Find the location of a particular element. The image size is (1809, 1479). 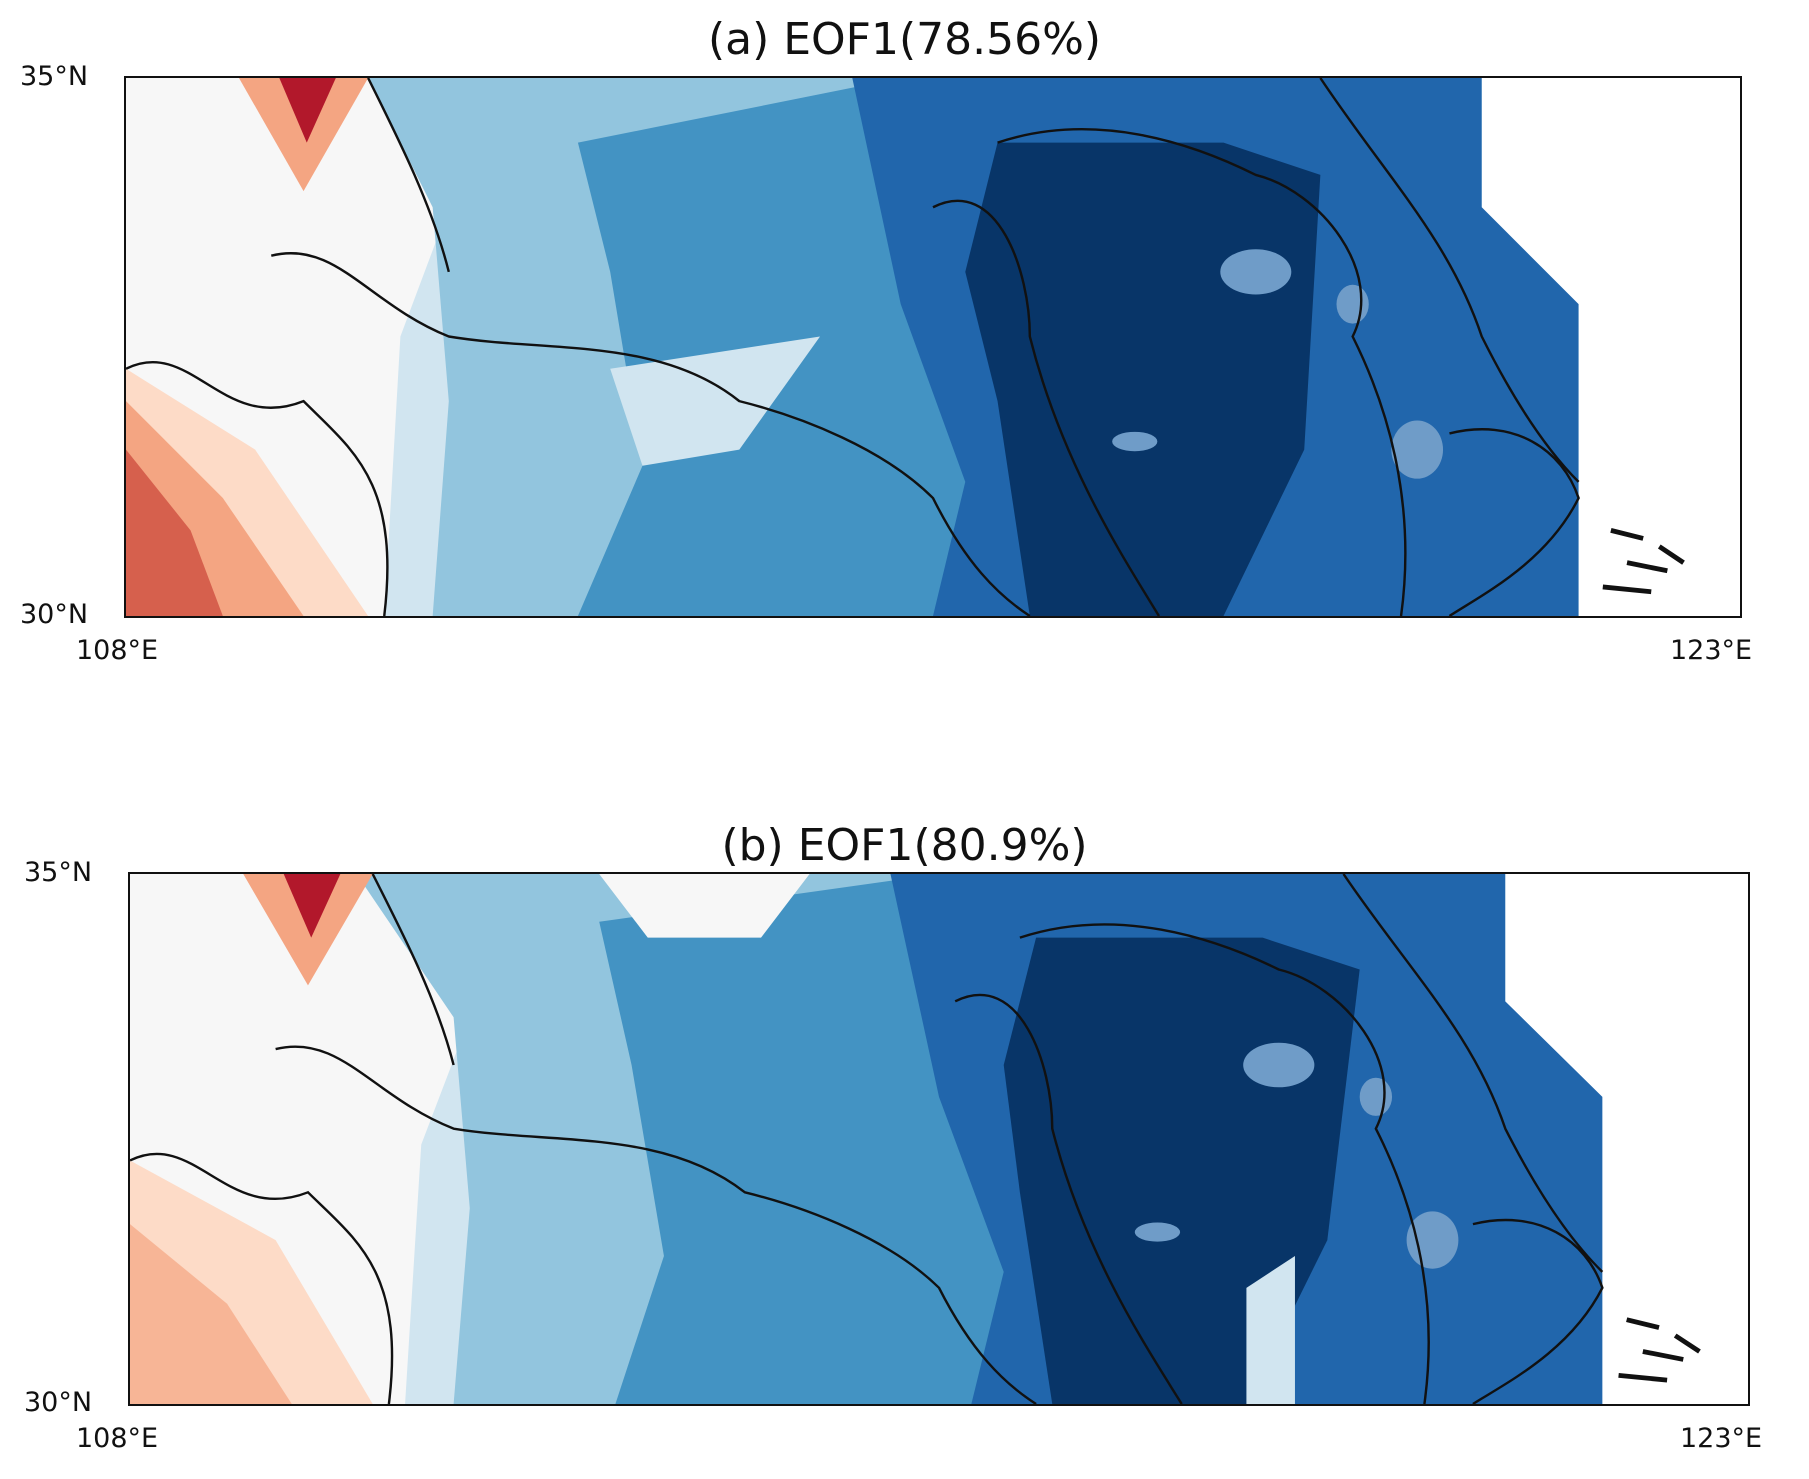

panel-b-lon-left-label: 108°E is located at coordinates (117, 1438).